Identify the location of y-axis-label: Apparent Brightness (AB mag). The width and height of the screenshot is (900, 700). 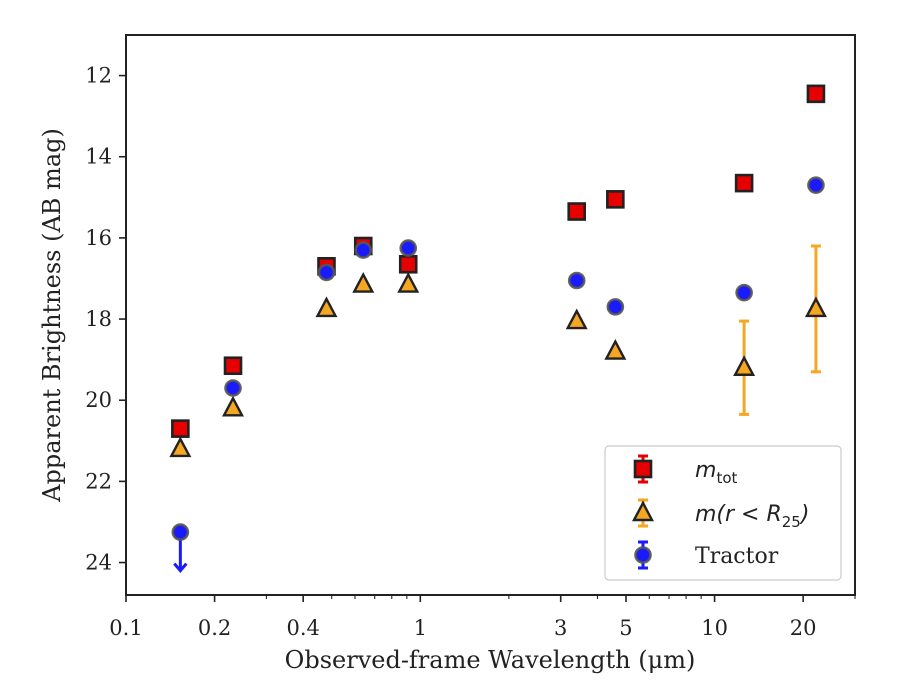
(52, 315).